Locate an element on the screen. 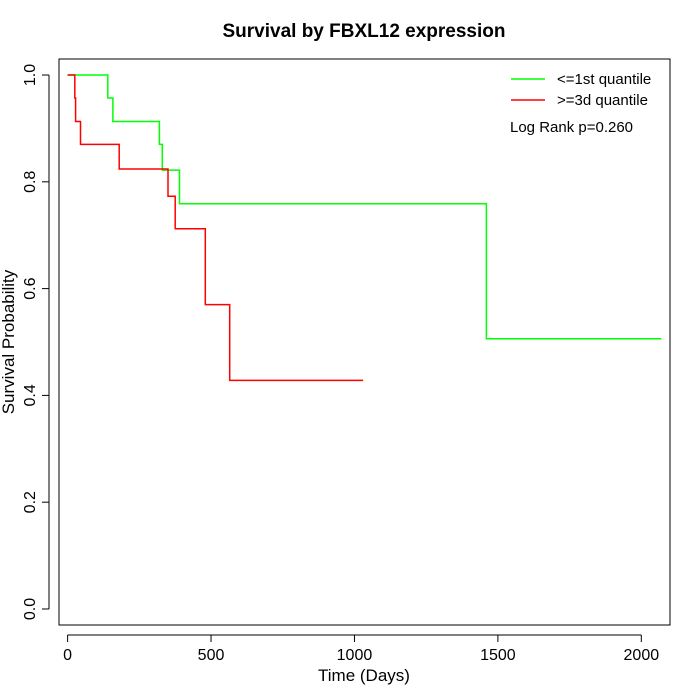 Image resolution: width=700 pixels, height=700 pixels. y-tick-label: 0.6 is located at coordinates (30, 288).